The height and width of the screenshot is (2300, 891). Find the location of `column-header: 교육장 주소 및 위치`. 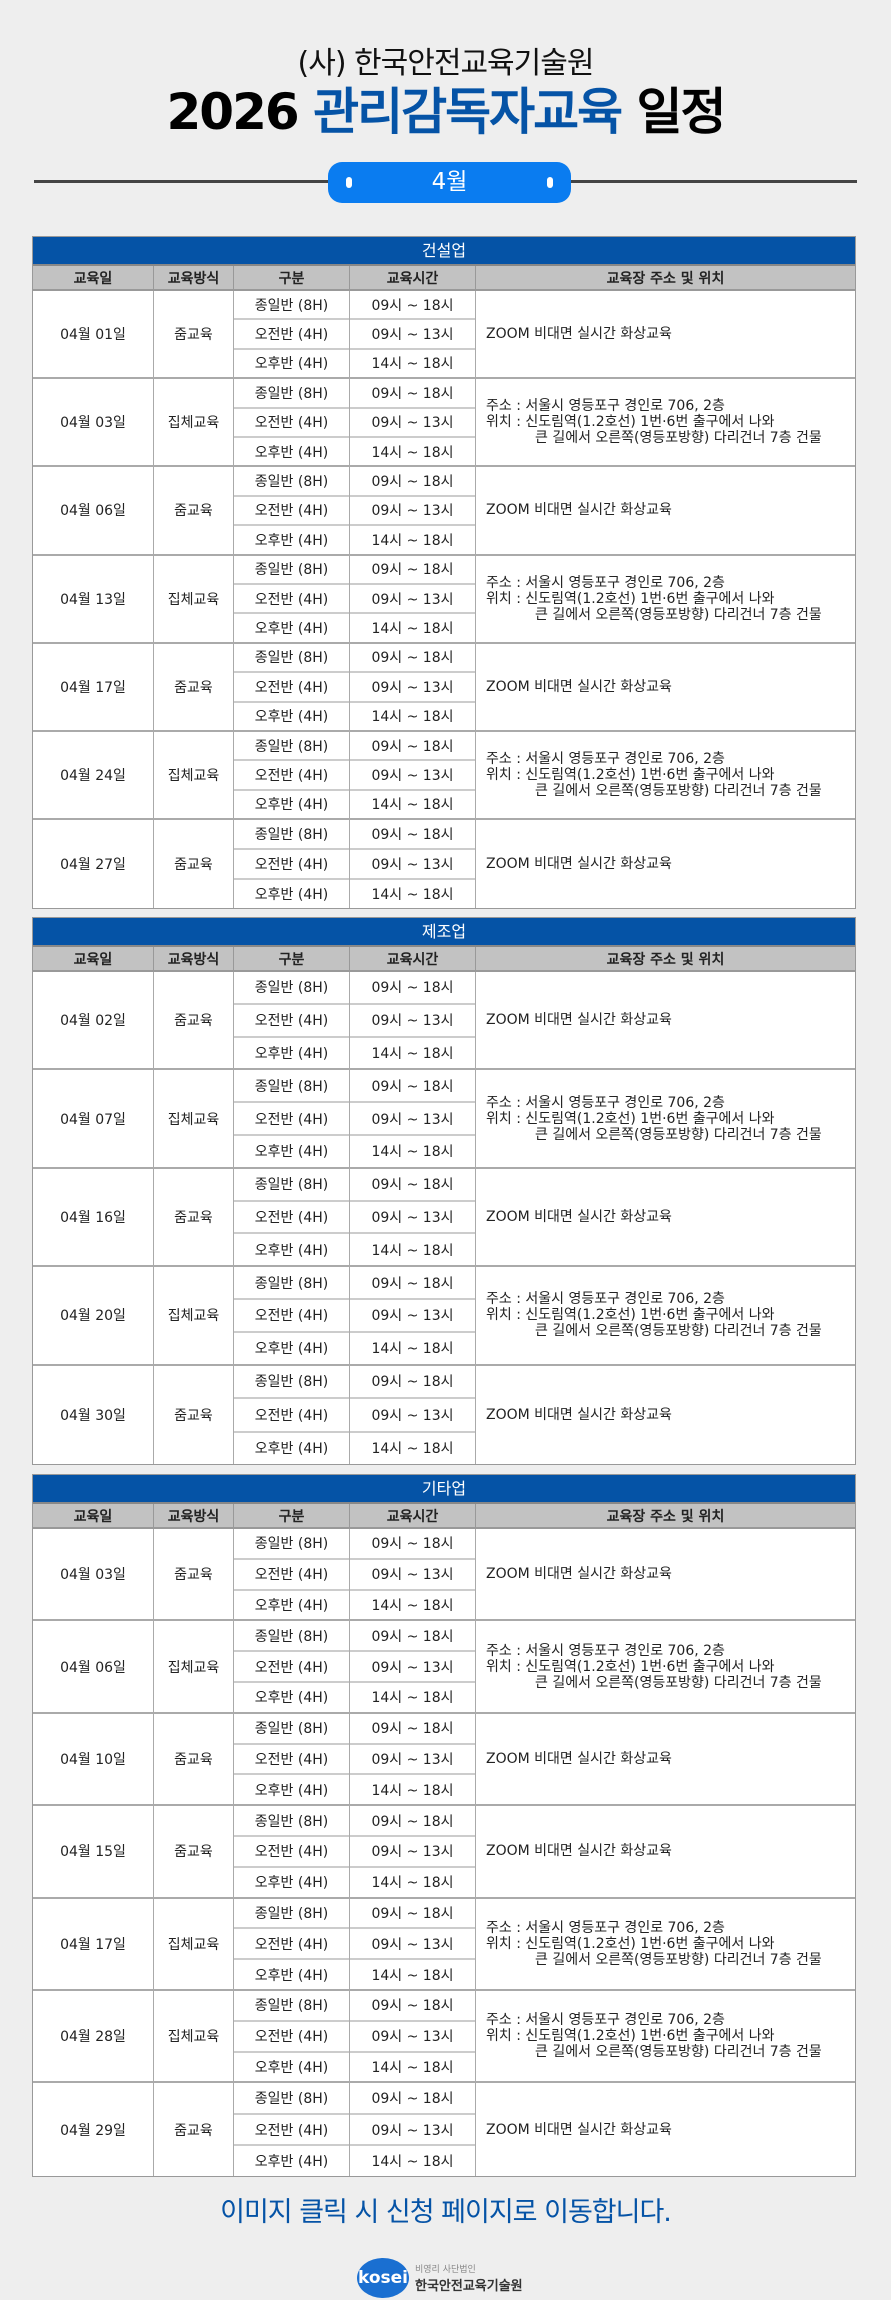

column-header: 교육장 주소 및 위치 is located at coordinates (665, 1516).